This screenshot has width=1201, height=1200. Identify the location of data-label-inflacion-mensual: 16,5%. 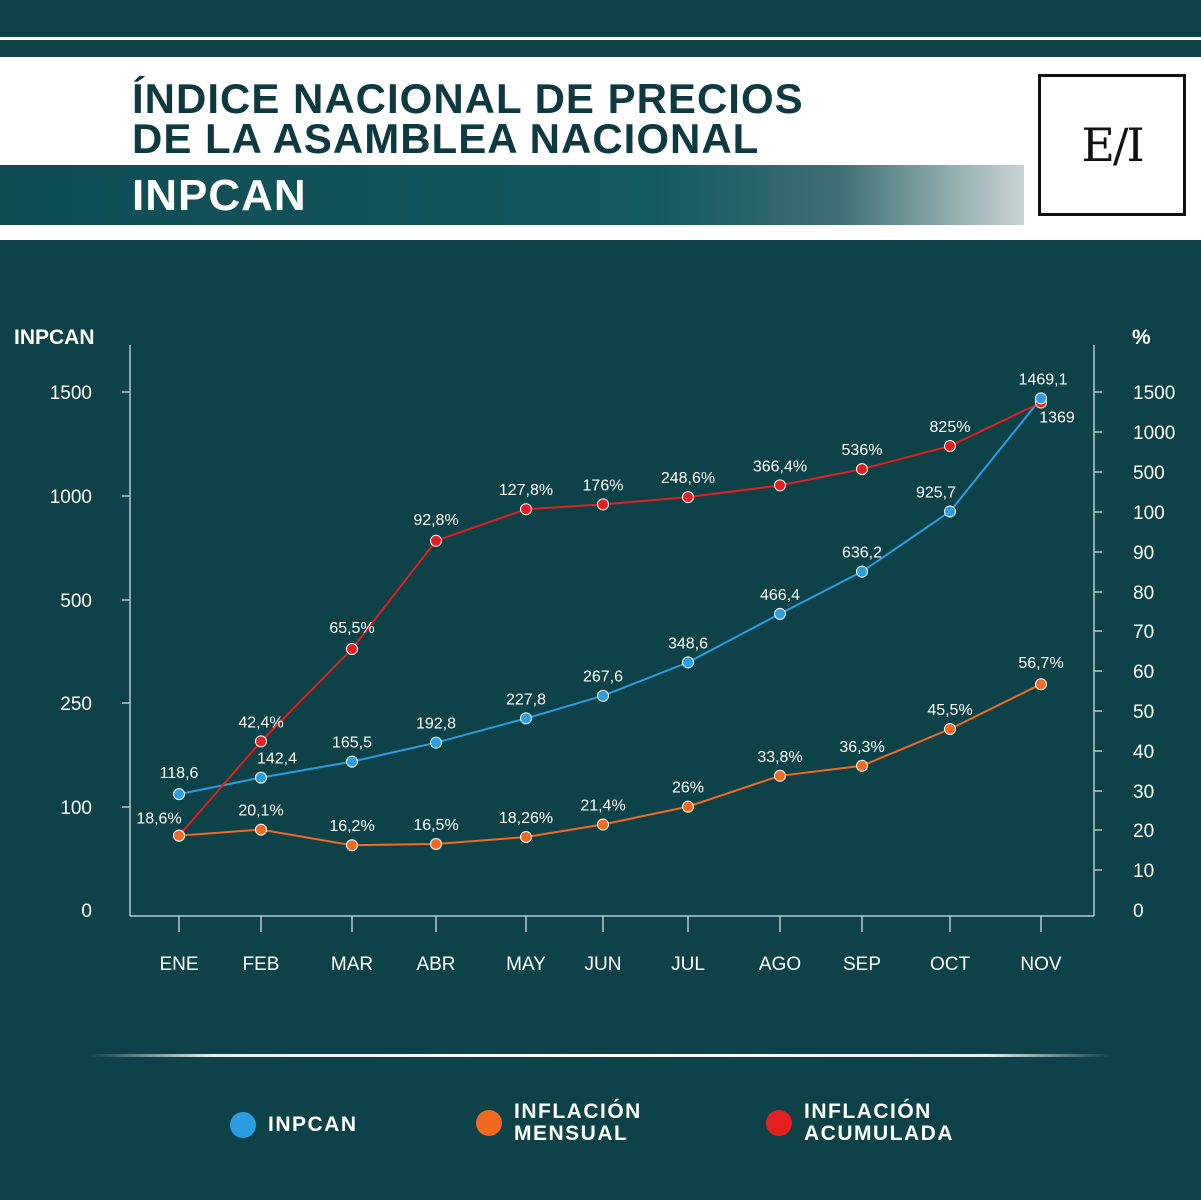
(435, 825).